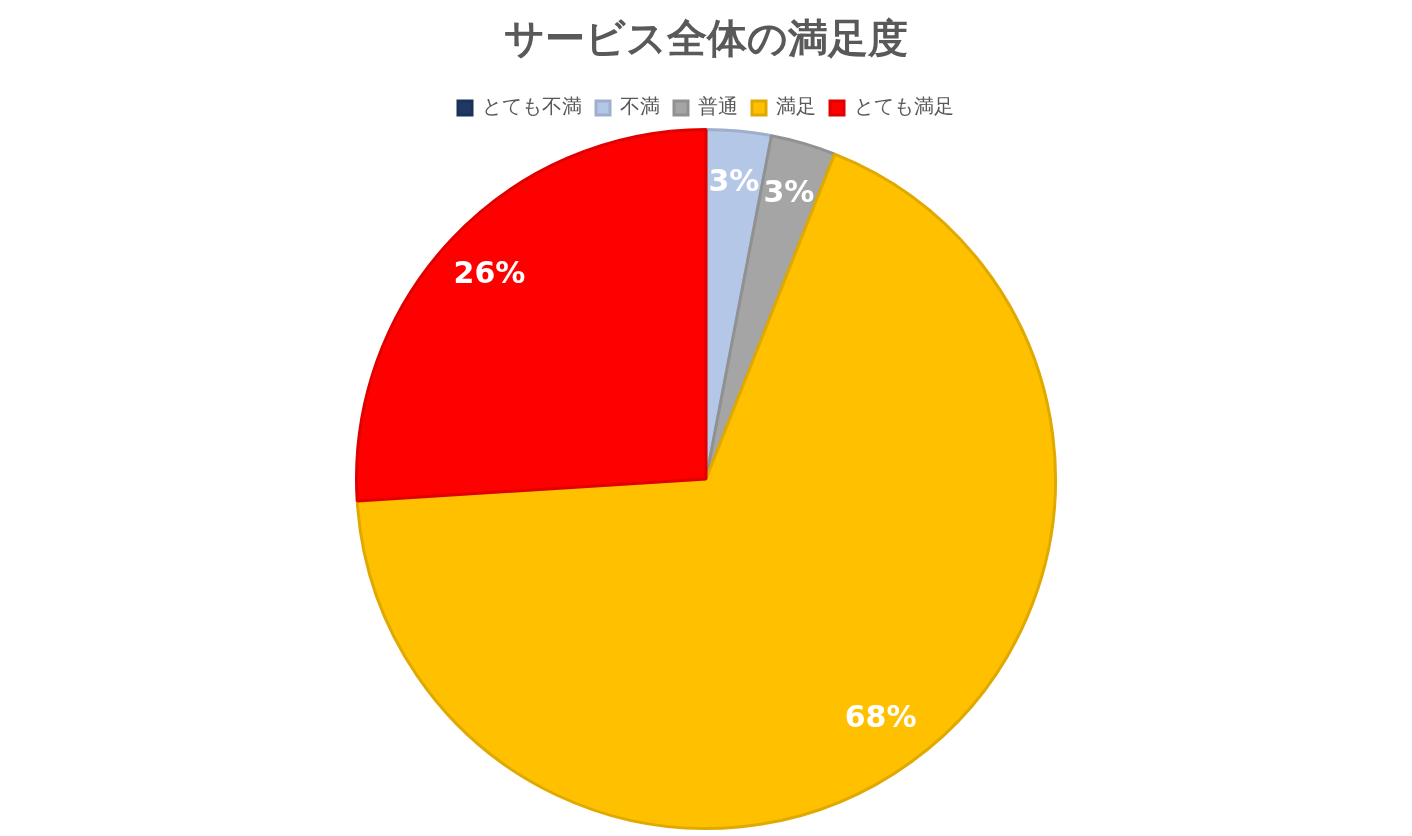 Image resolution: width=1412 pixels, height=836 pixels. I want to click on legend-label: 満足, so click(796, 106).